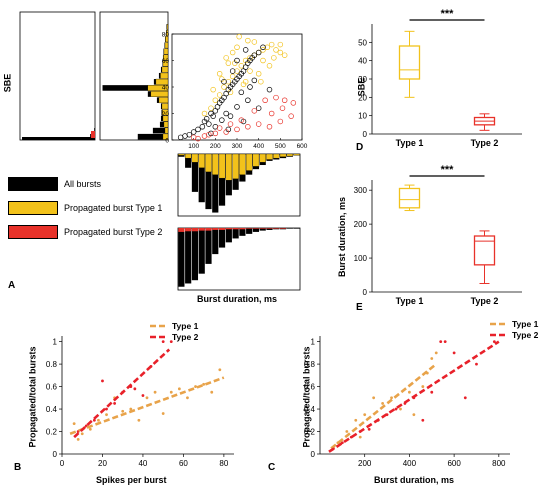 The height and width of the screenshot is (489, 550). I want to click on a-scatter-ytick-label: 20, so click(166, 114).